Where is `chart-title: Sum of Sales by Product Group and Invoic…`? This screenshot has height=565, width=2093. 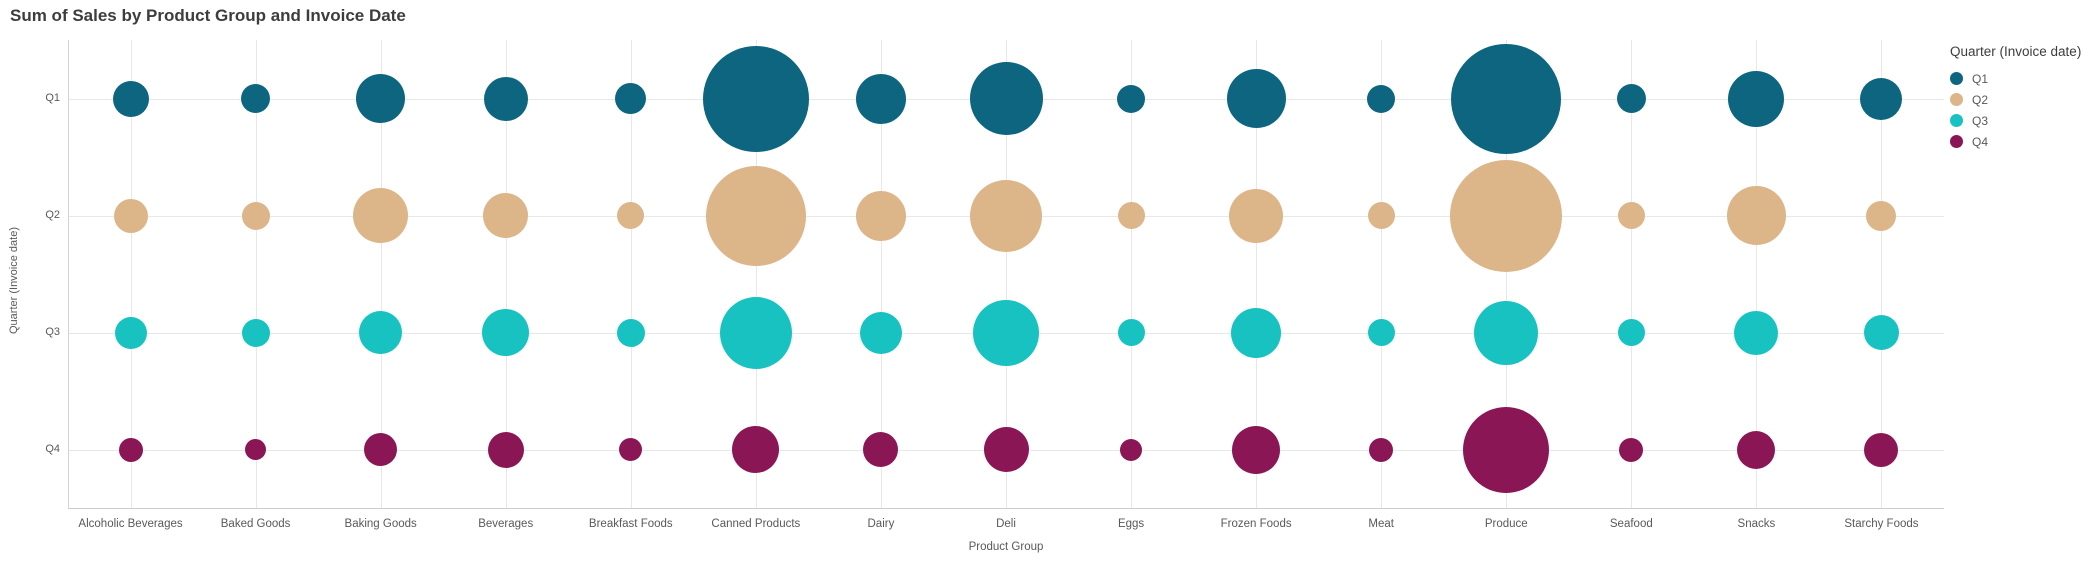
chart-title: Sum of Sales by Product Group and Invoic… is located at coordinates (208, 15).